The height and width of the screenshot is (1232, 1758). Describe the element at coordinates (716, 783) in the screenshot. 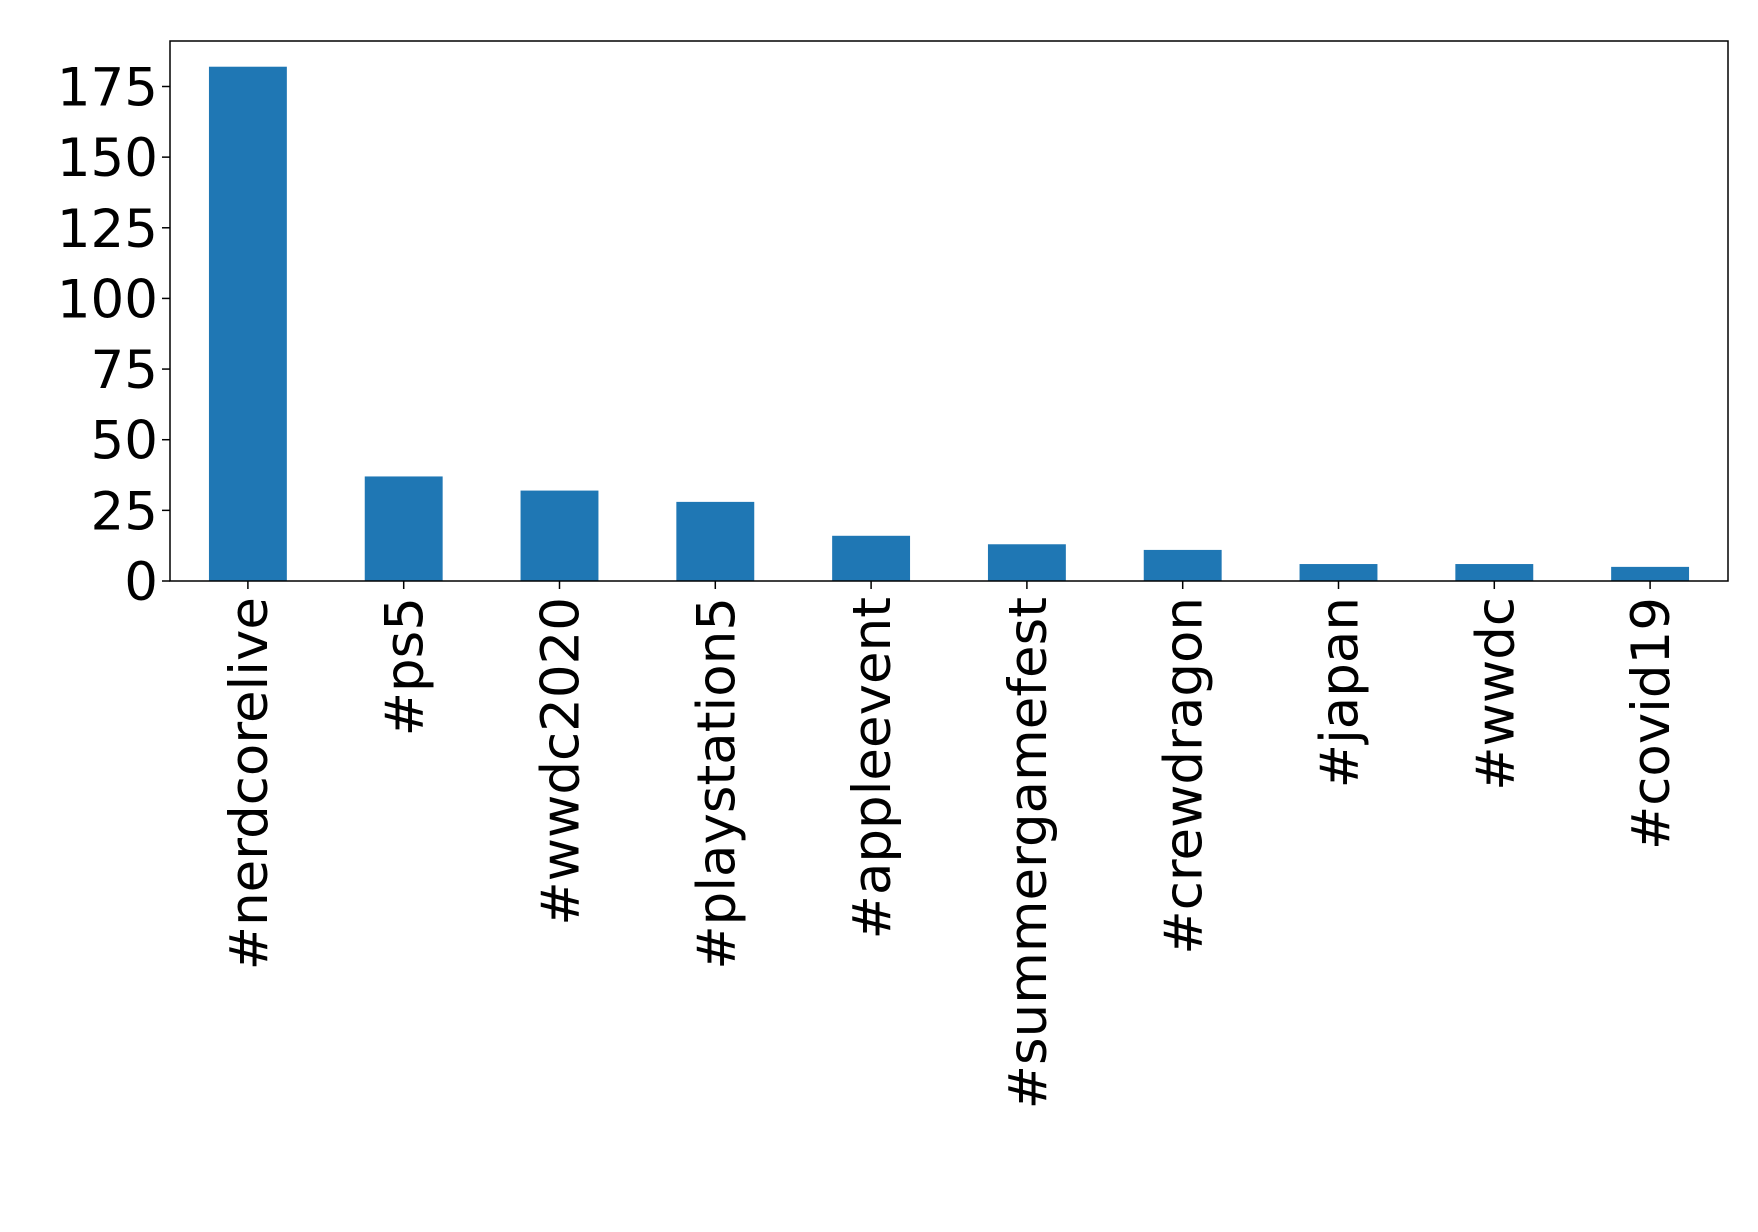

I see `x-tick-label: #playstation5` at that location.